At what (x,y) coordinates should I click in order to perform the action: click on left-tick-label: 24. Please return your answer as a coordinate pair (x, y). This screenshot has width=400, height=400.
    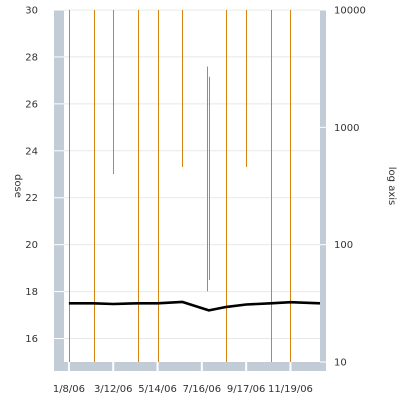
    Looking at the image, I should click on (31, 151).